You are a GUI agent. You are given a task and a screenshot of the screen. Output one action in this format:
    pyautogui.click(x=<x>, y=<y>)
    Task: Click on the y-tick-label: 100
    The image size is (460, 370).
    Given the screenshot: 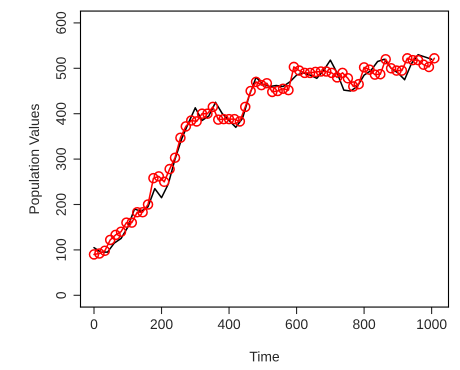 What is the action you would take?
    pyautogui.click(x=61, y=249)
    